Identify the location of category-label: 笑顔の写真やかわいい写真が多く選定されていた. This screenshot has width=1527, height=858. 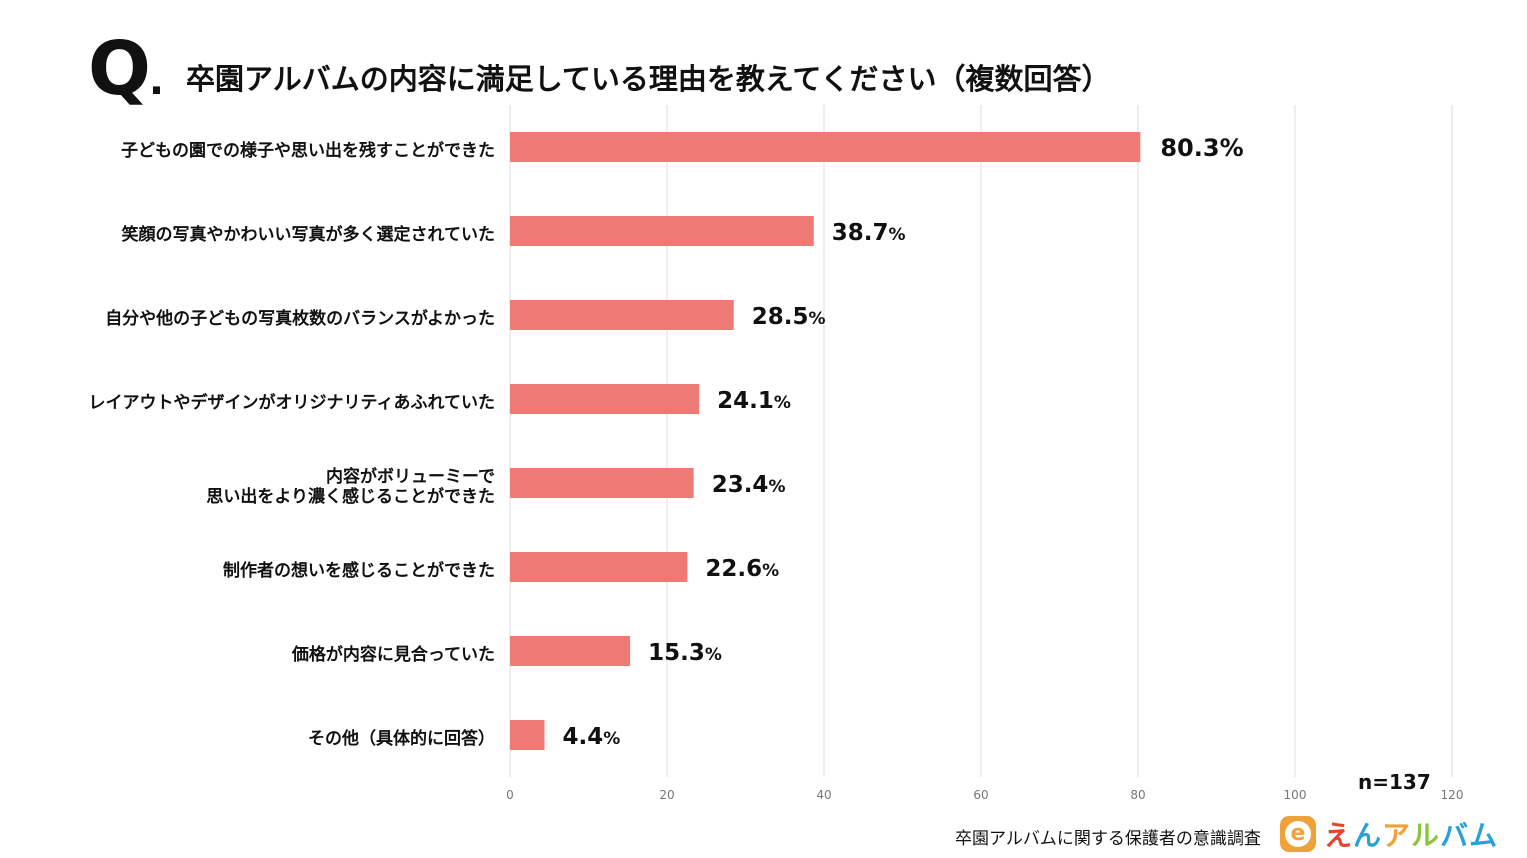
(308, 235).